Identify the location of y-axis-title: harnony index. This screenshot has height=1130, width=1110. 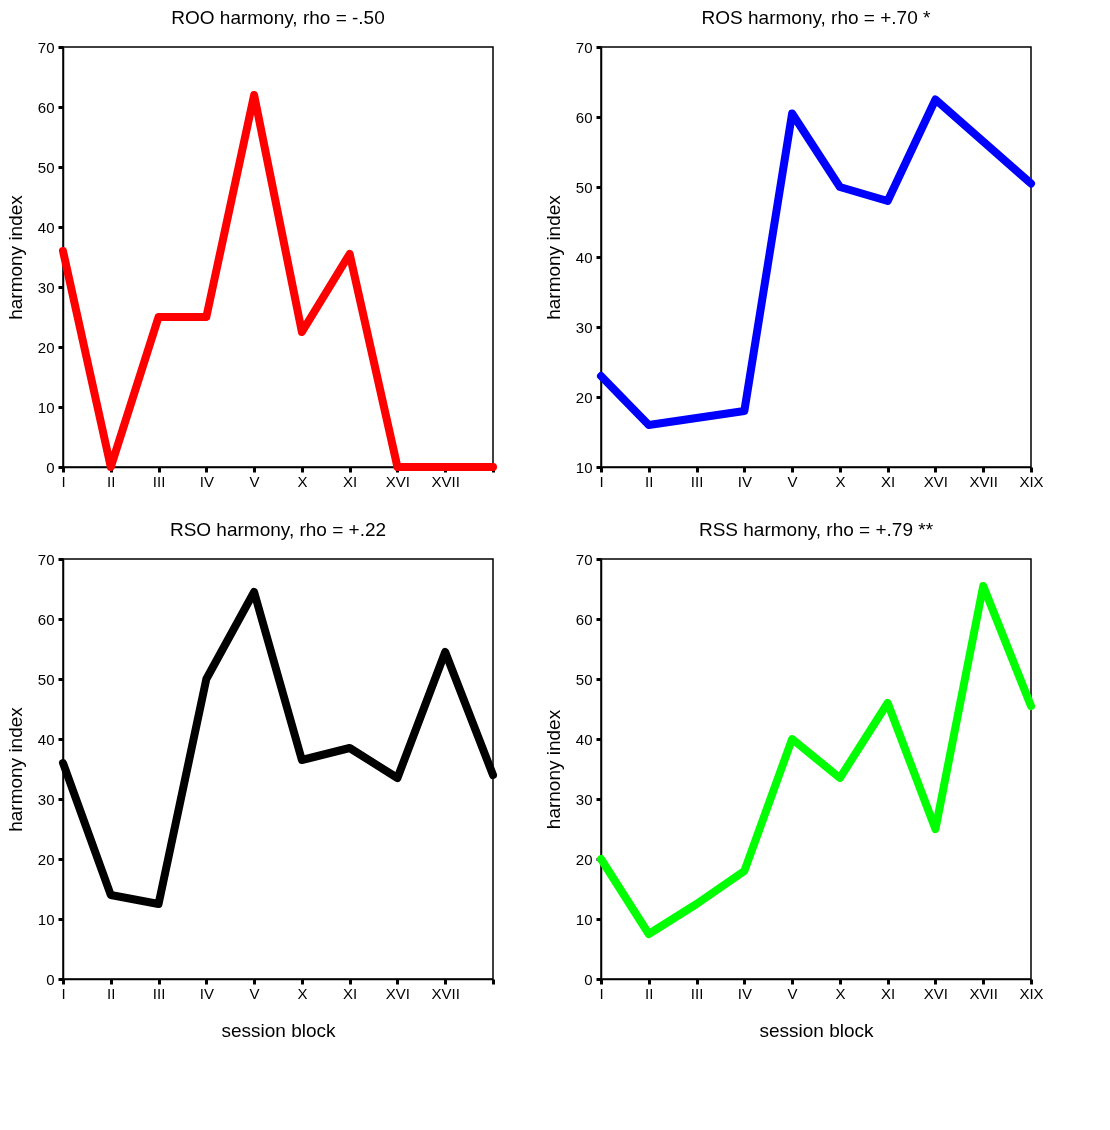
(553, 769).